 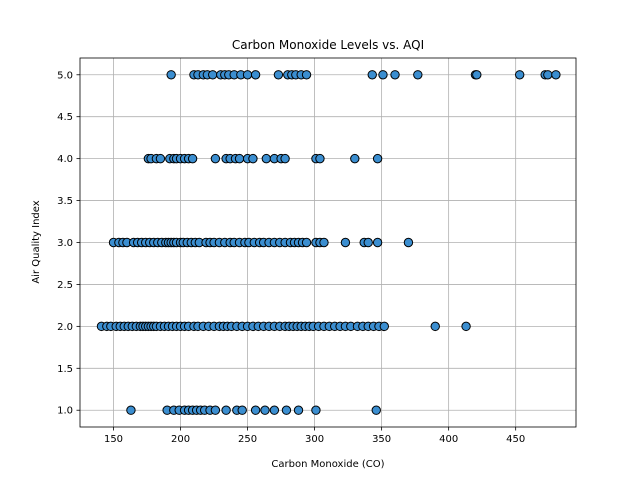 I want to click on y-axis-ticks: 1.0 1.5 2.0 2.5 3.0 3.5 4.0 4.5 5.0, so click(x=68, y=243).